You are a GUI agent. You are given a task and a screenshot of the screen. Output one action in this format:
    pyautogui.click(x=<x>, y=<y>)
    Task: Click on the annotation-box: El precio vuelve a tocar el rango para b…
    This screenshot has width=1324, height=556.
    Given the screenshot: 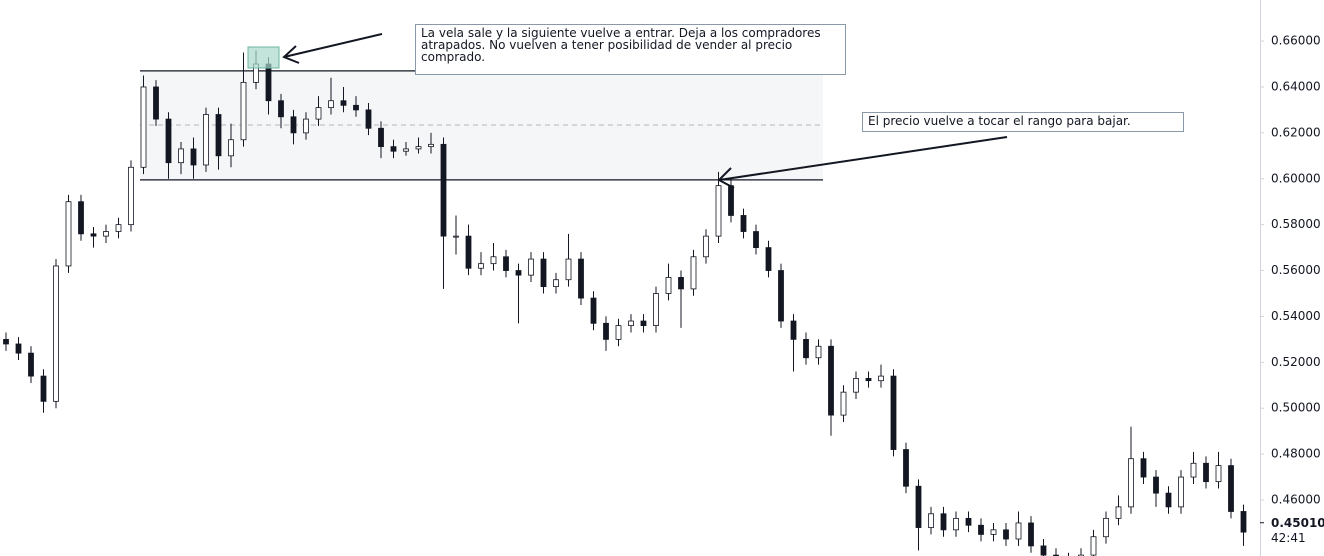 What is the action you would take?
    pyautogui.click(x=1023, y=122)
    